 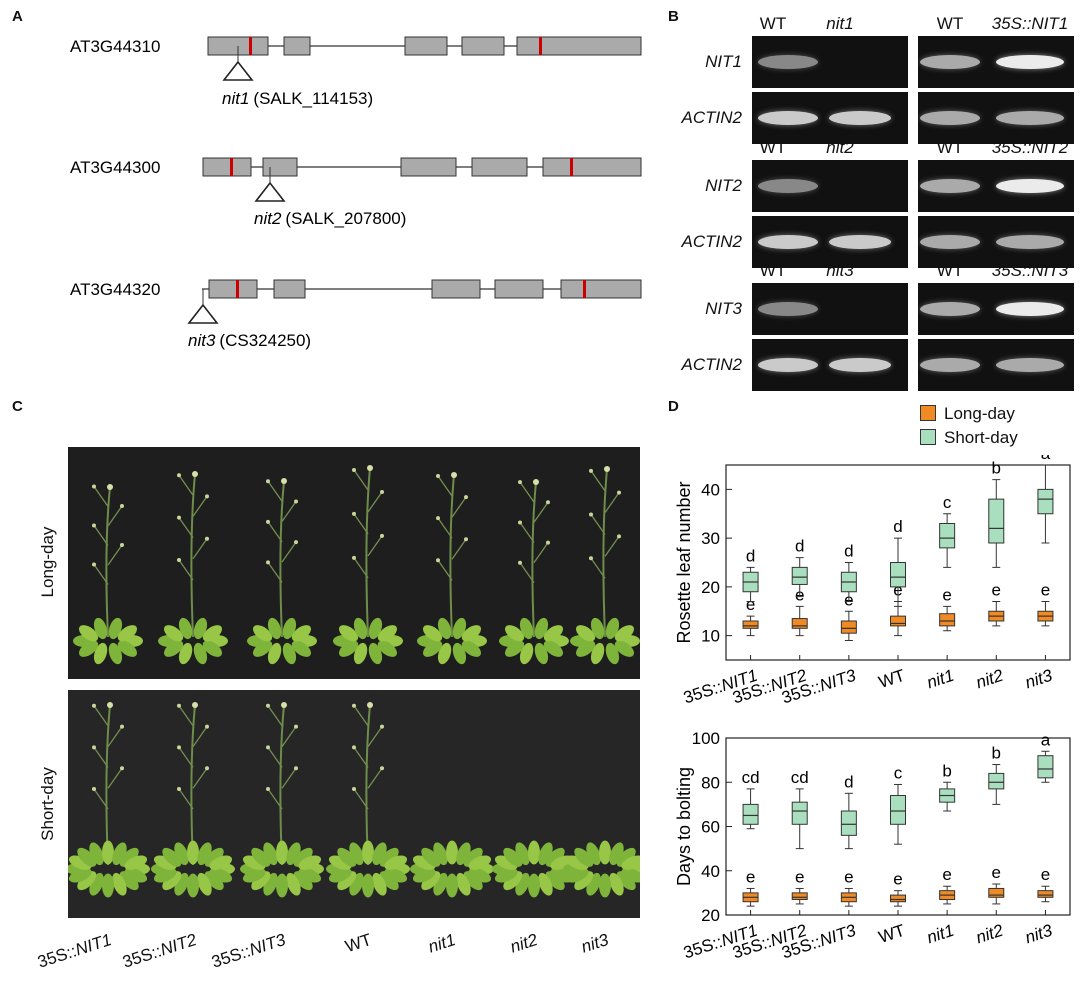 I want to click on allele-label-2: nit2 (SALK_207800), so click(x=330, y=218).